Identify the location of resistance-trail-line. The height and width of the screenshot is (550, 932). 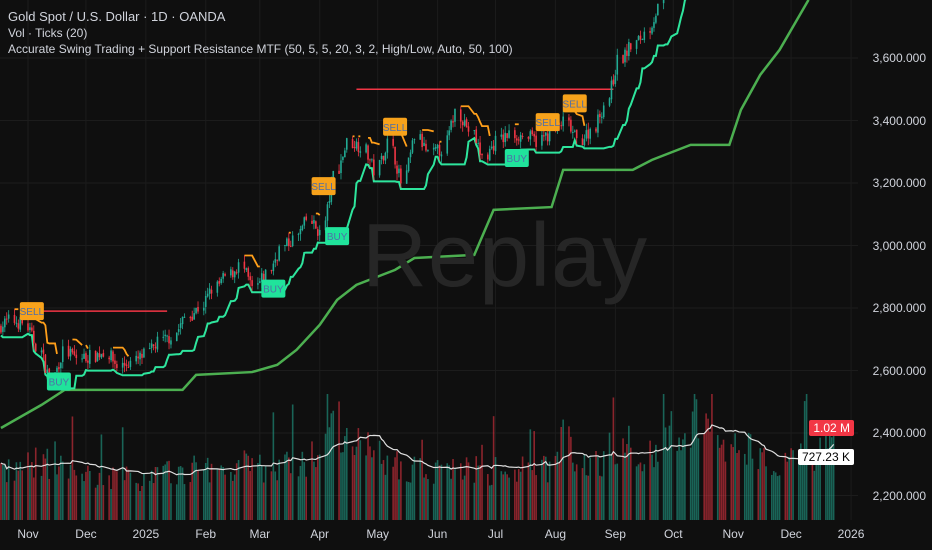
(374, 141).